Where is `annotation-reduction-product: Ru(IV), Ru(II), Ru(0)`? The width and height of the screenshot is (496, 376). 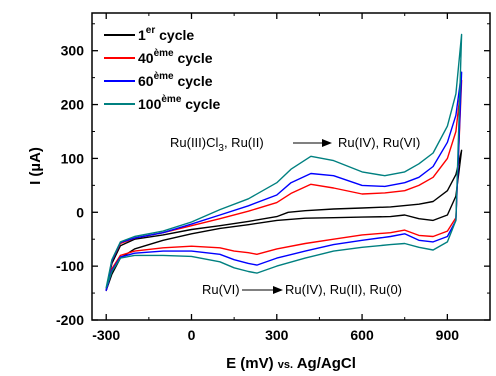 annotation-reduction-product: Ru(IV), Ru(II), Ru(0) is located at coordinates (343, 289).